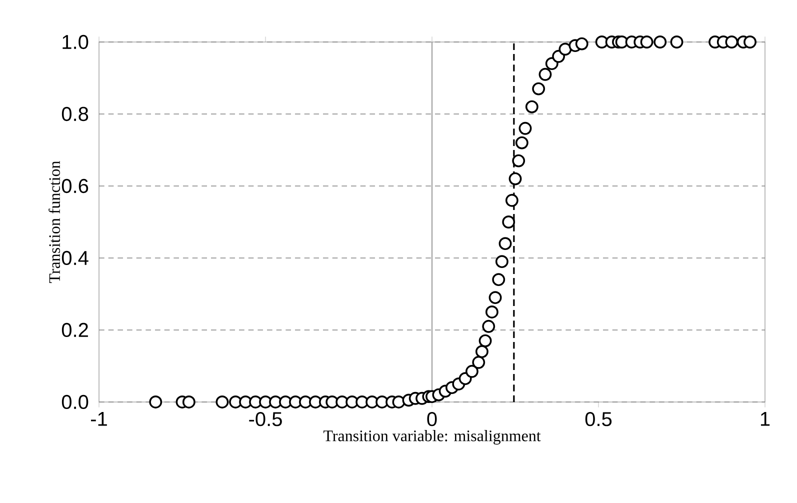 This screenshot has width=797, height=503. Describe the element at coordinates (432, 437) in the screenshot. I see `x-axis-title: Transition variable: misalignment` at that location.